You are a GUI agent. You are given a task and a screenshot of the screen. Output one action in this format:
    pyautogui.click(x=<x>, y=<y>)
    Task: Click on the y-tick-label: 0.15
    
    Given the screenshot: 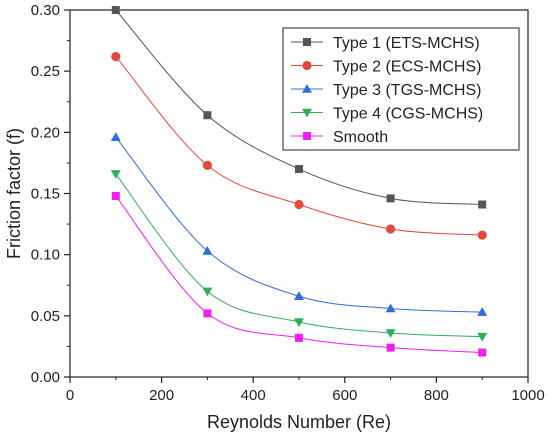 What is the action you would take?
    pyautogui.click(x=45, y=194)
    